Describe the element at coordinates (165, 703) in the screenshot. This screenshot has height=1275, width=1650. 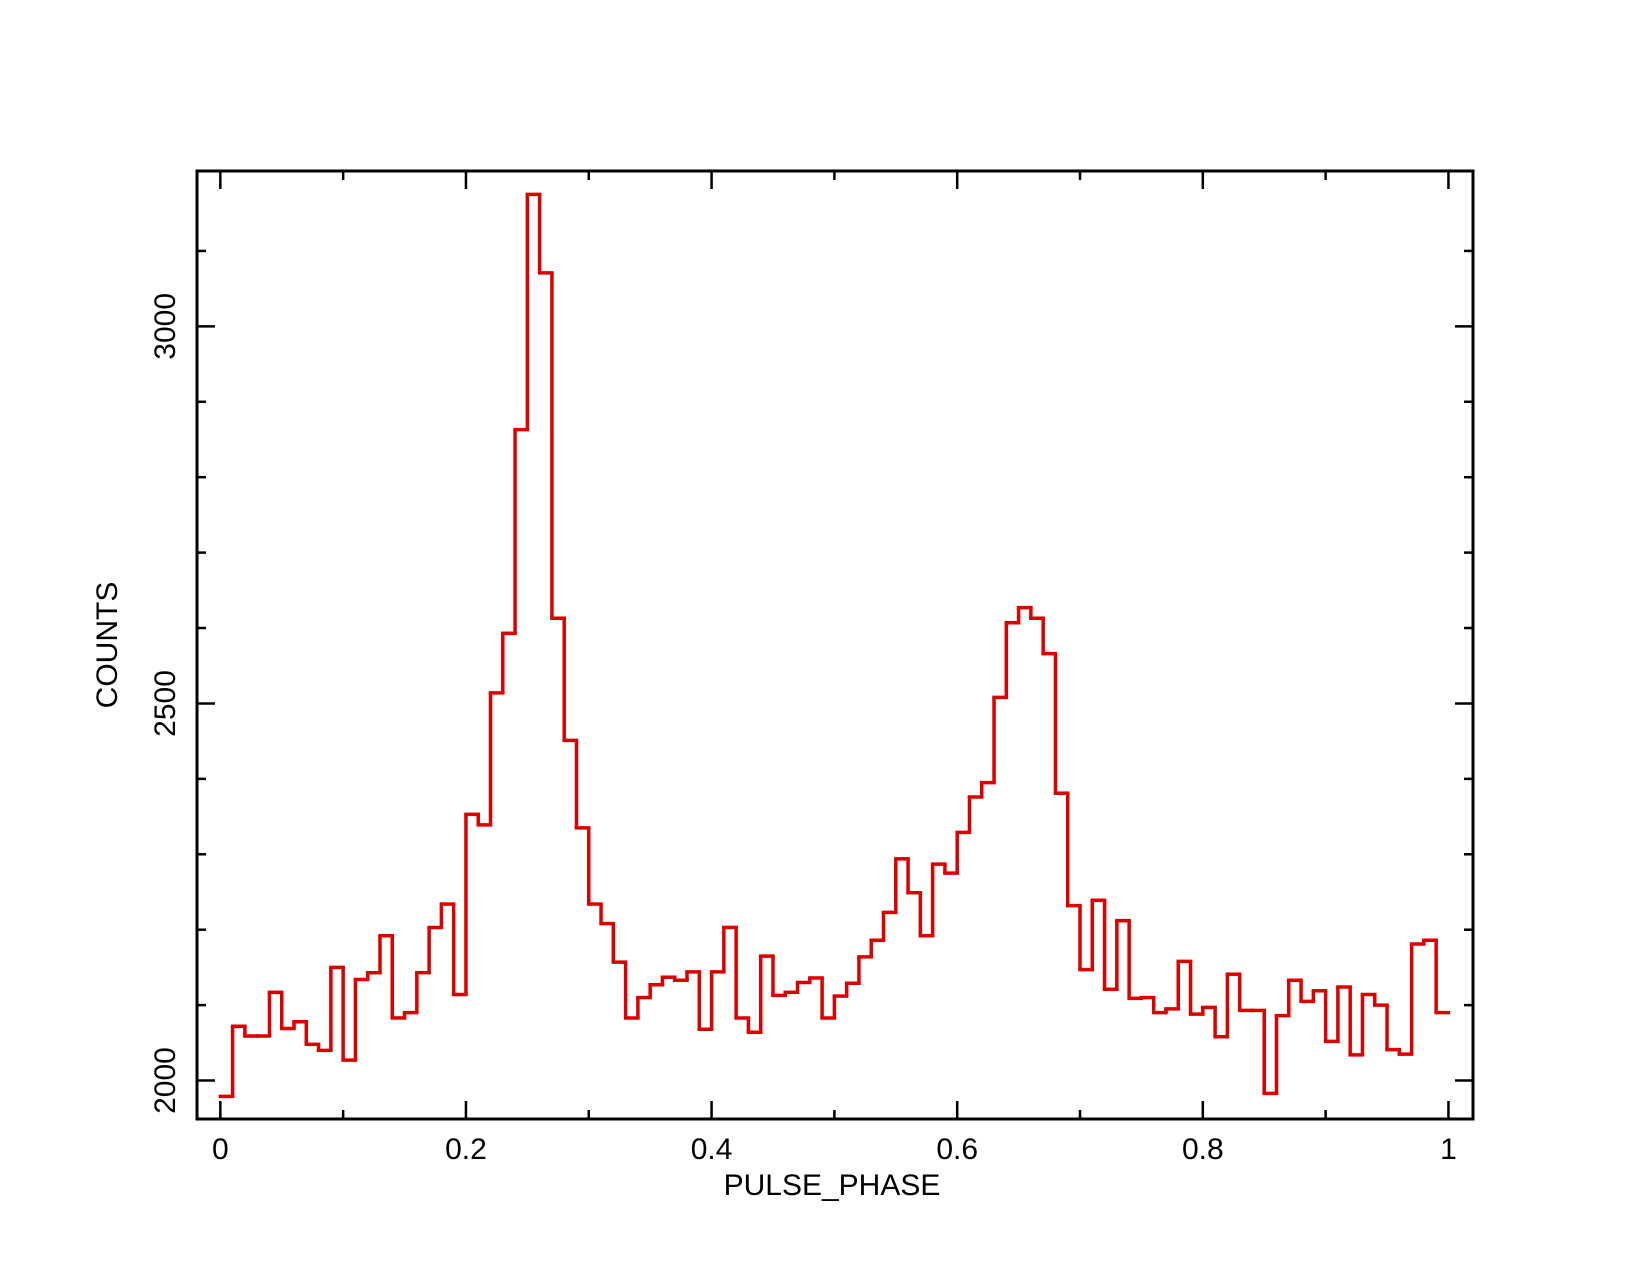
I see `y-tick-label: 2500` at that location.